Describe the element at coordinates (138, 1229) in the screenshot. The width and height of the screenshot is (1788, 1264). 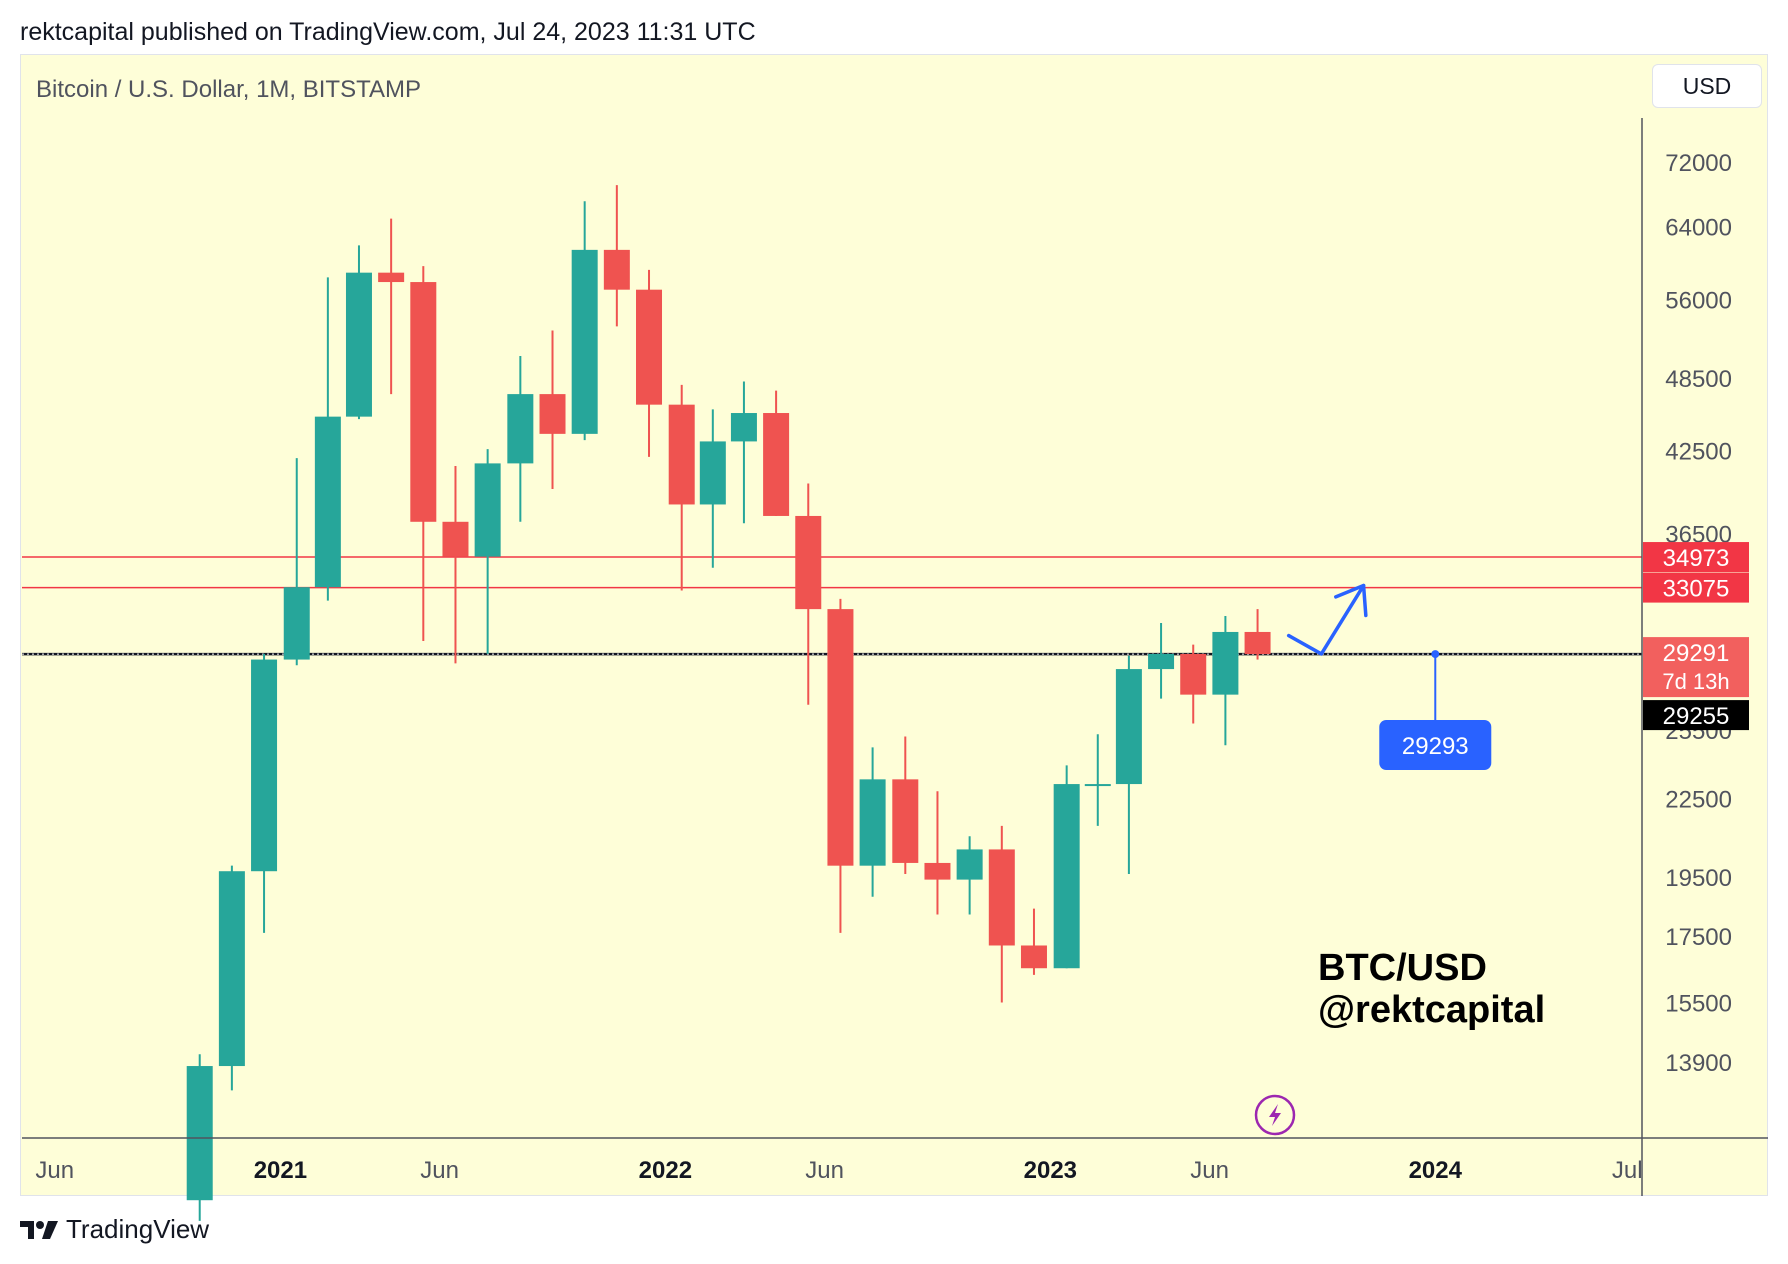
I see `footer-brand-text: TradingView` at that location.